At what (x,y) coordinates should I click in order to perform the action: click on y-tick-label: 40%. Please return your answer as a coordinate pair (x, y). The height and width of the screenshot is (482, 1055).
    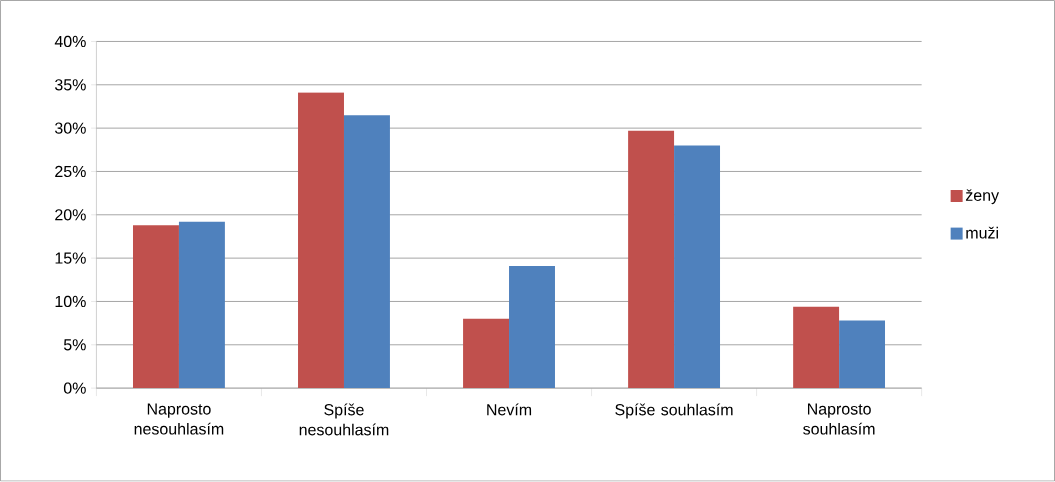
    Looking at the image, I should click on (70, 42).